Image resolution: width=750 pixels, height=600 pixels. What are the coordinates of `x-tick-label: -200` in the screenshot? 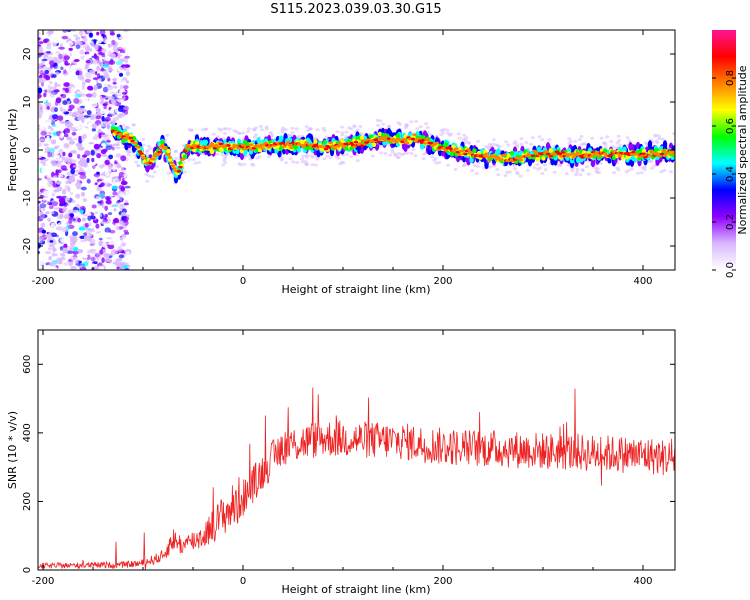 It's located at (43, 581).